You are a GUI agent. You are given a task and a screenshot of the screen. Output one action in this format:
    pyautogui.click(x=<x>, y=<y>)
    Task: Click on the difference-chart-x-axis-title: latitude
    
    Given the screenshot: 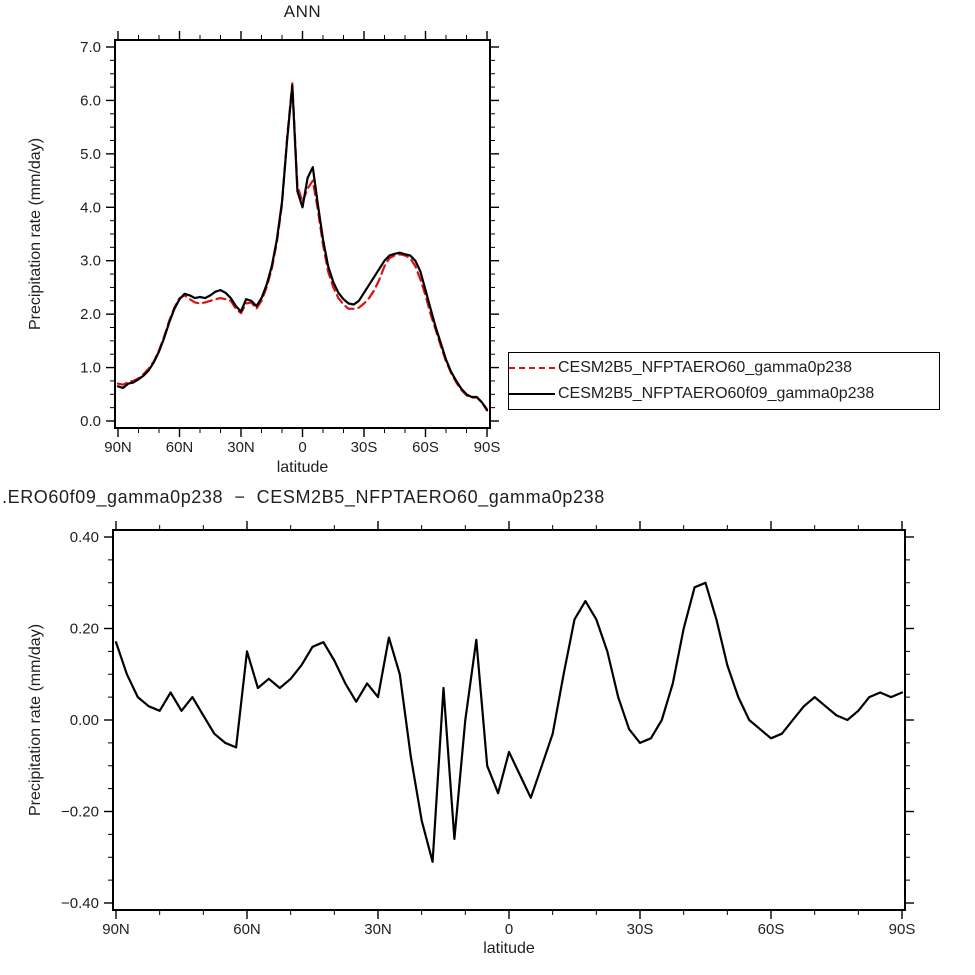 What is the action you would take?
    pyautogui.click(x=509, y=948)
    